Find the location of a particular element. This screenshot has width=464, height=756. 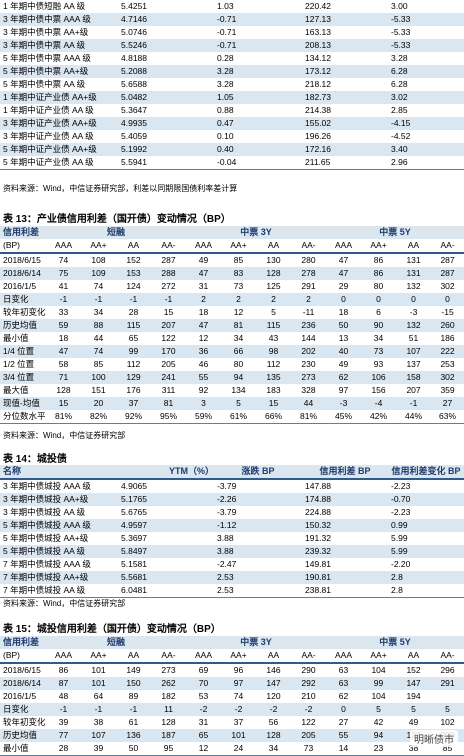

table-cell: 73 is located at coordinates (238, 286).